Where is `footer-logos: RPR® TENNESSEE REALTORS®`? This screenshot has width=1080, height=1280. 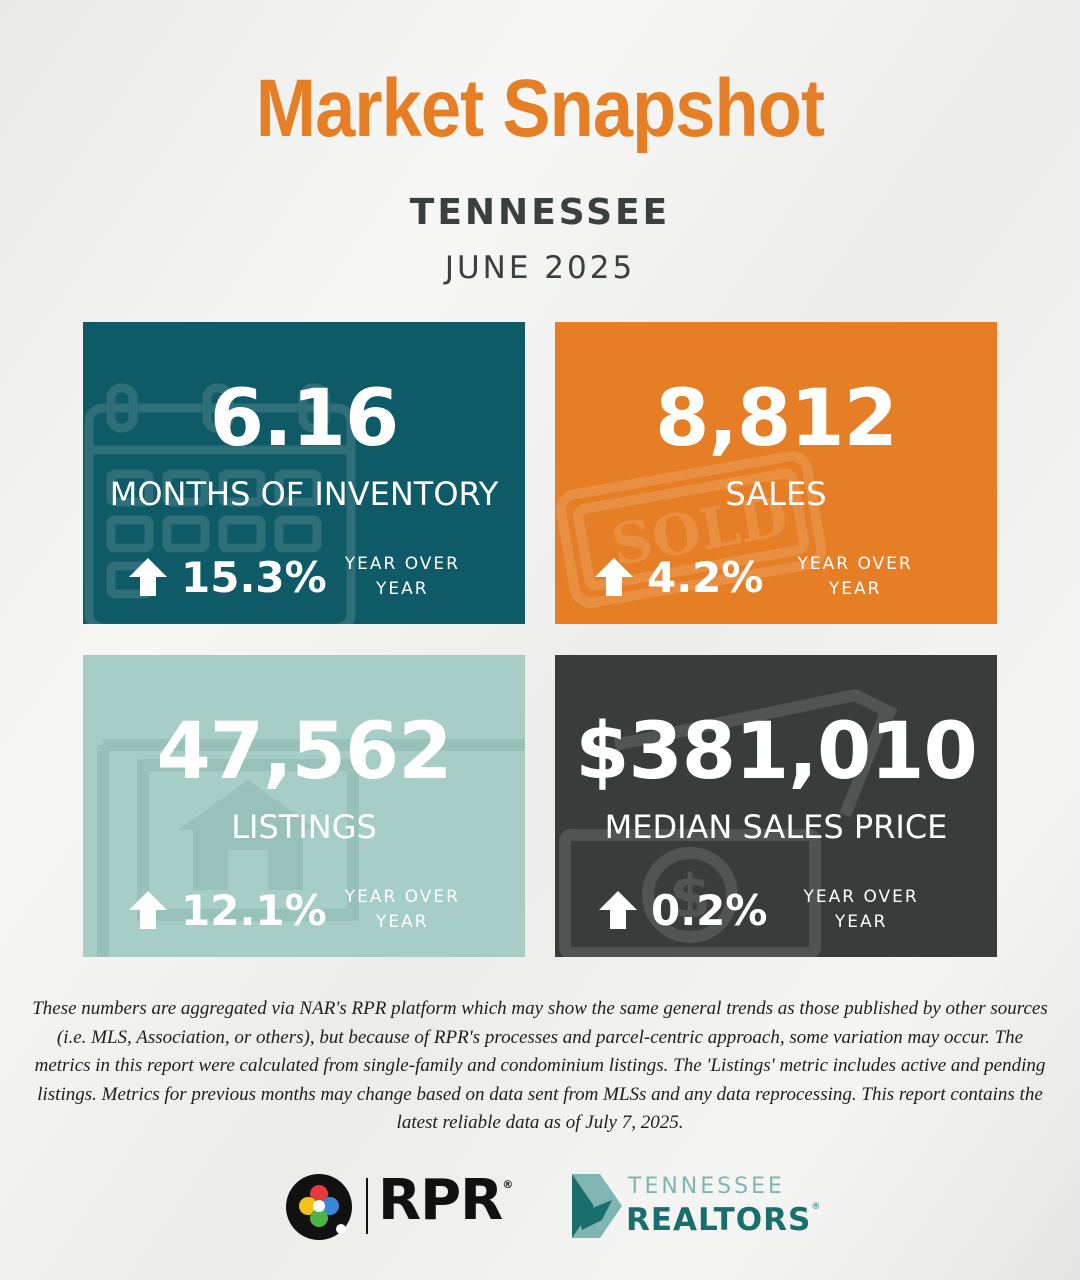
footer-logos: RPR® TENNESSEE REALTORS® is located at coordinates (540, 1208).